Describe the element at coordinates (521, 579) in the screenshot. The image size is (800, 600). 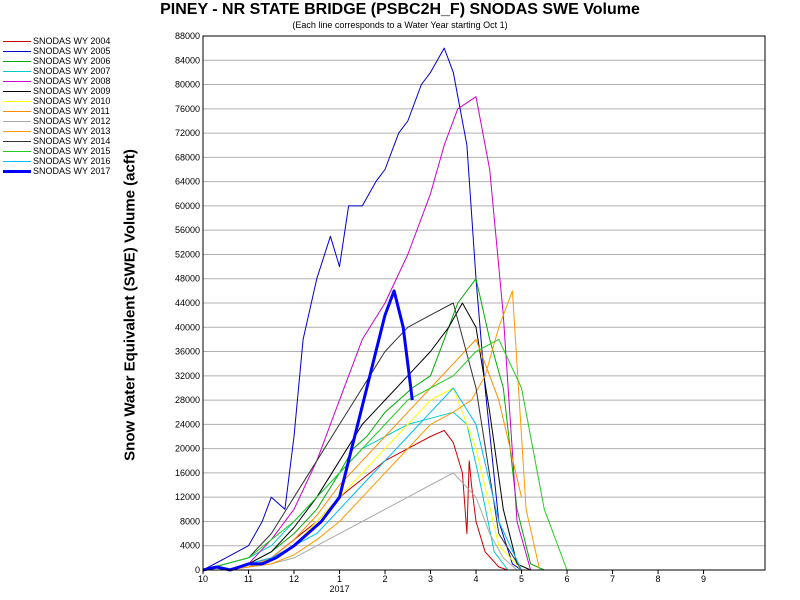
I see `x-tick-label: 5` at that location.